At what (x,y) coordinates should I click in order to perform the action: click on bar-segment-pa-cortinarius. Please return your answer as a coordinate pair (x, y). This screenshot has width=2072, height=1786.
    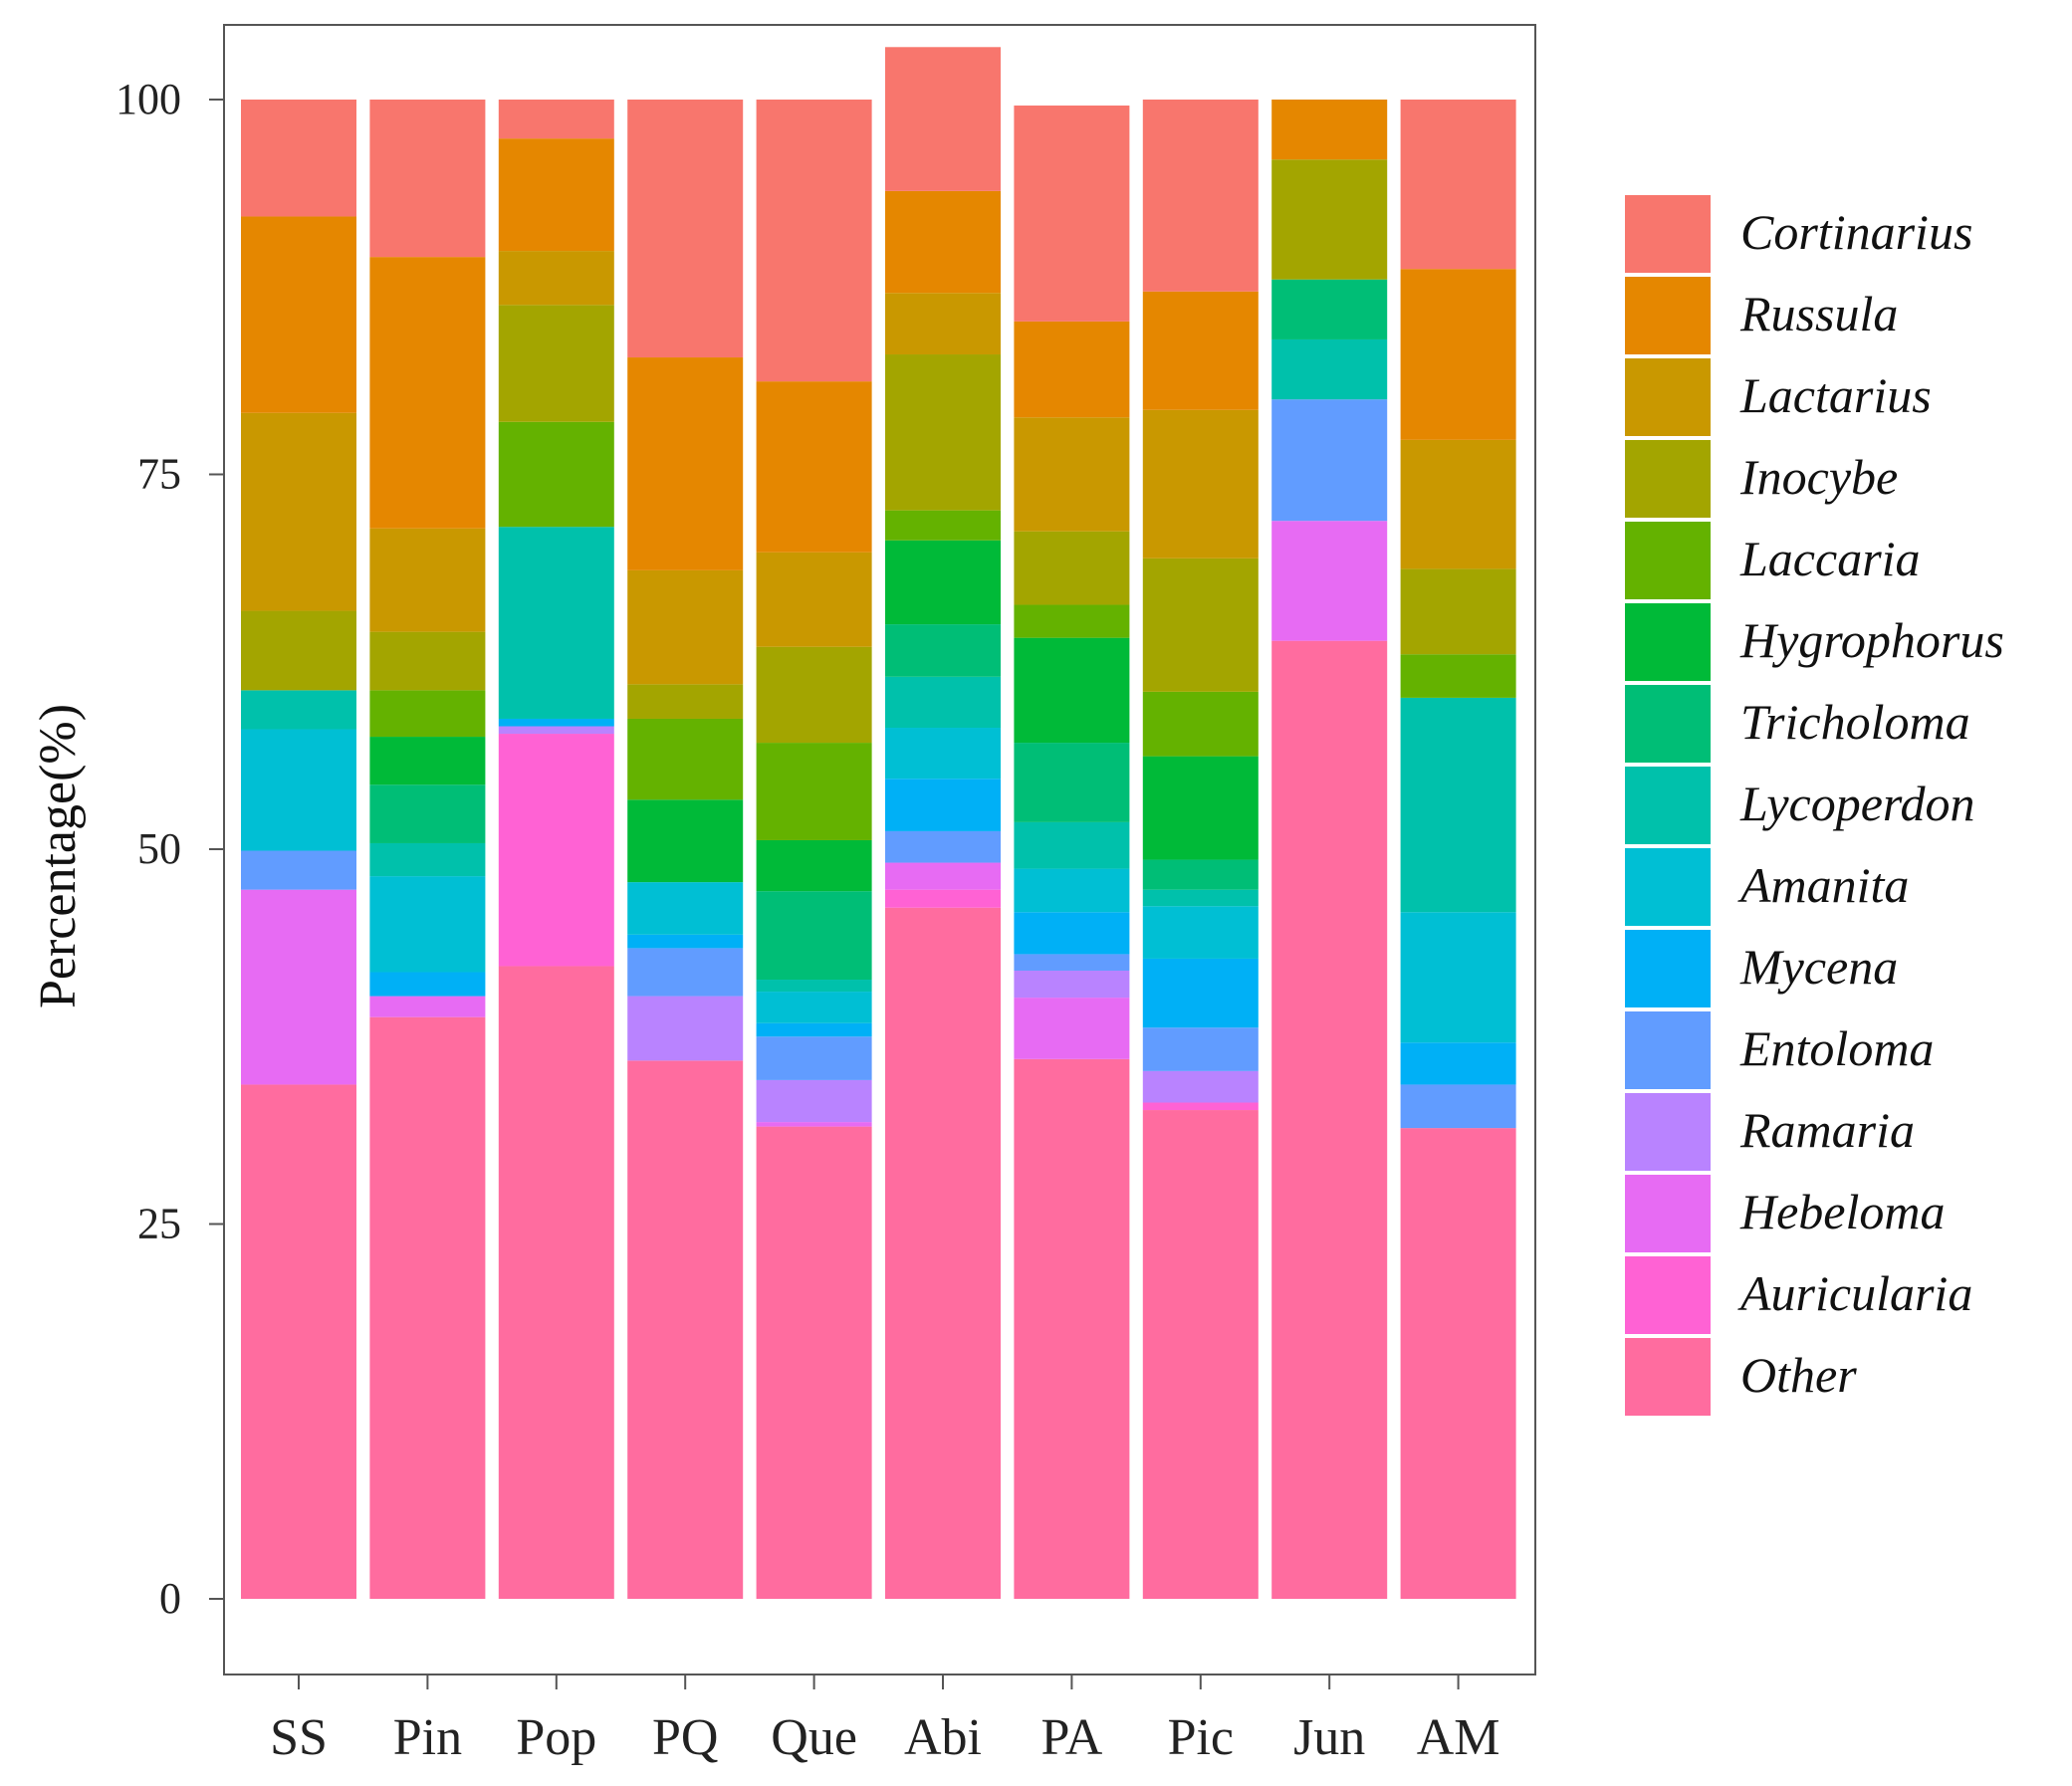
    Looking at the image, I should click on (1072, 214).